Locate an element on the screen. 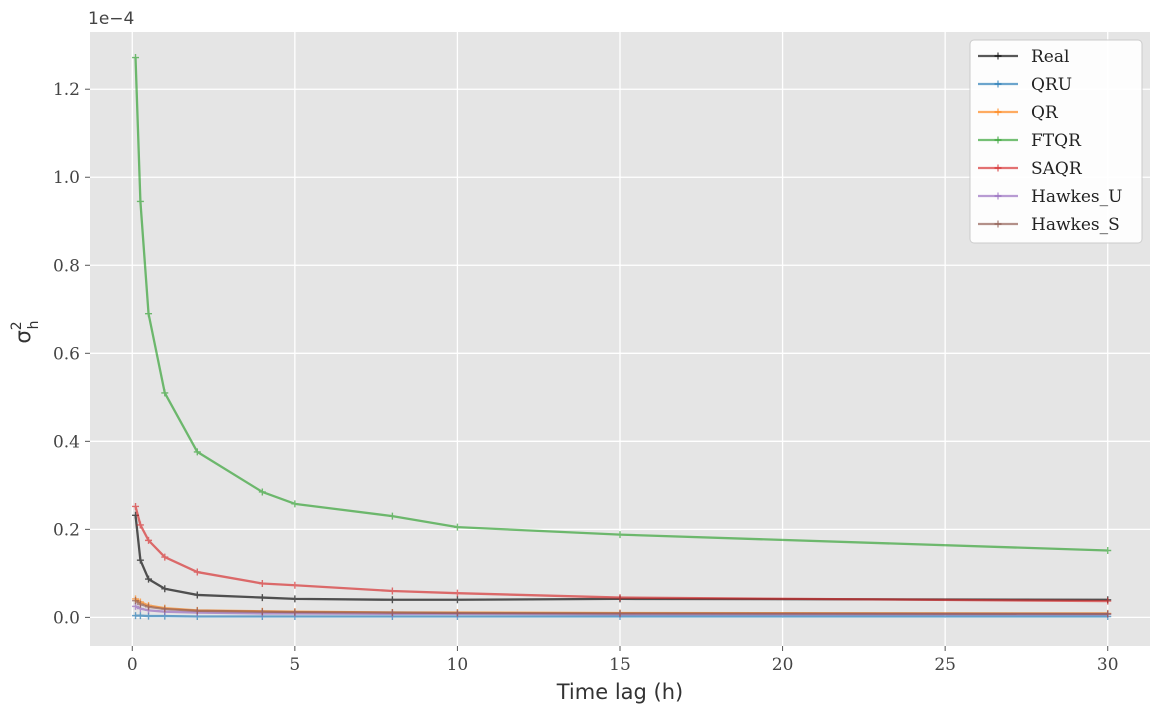 The width and height of the screenshot is (1162, 718). legend-box is located at coordinates (1056, 141).